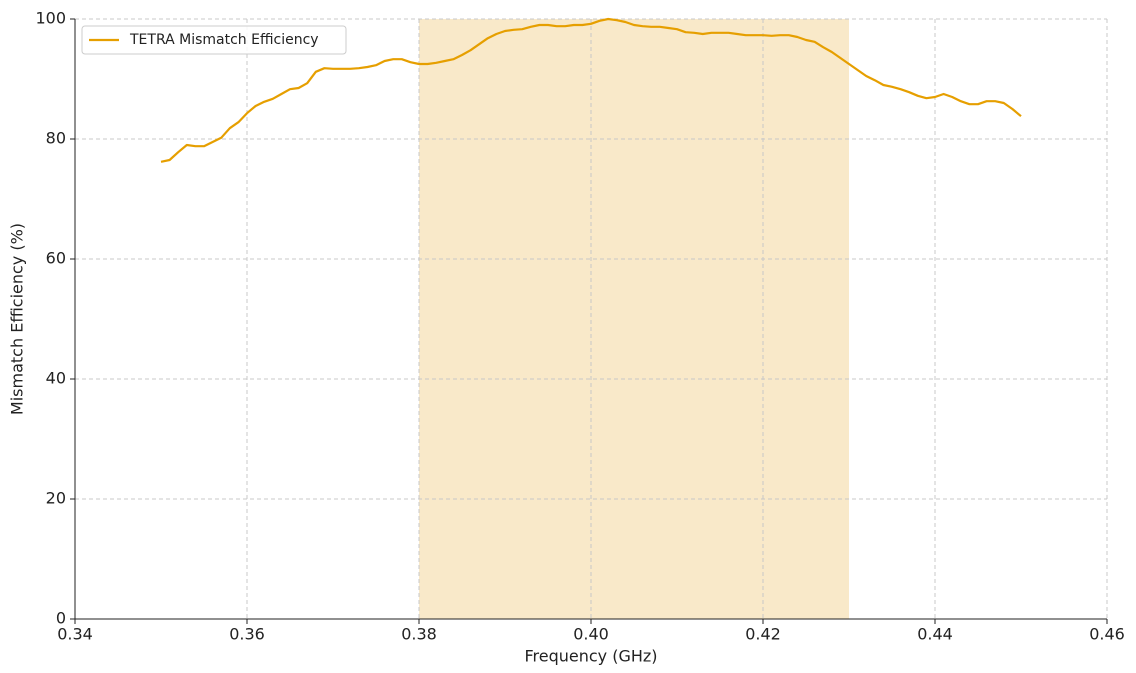 This screenshot has width=1136, height=673. Describe the element at coordinates (419, 634) in the screenshot. I see `x-tick-label: 0.38` at that location.